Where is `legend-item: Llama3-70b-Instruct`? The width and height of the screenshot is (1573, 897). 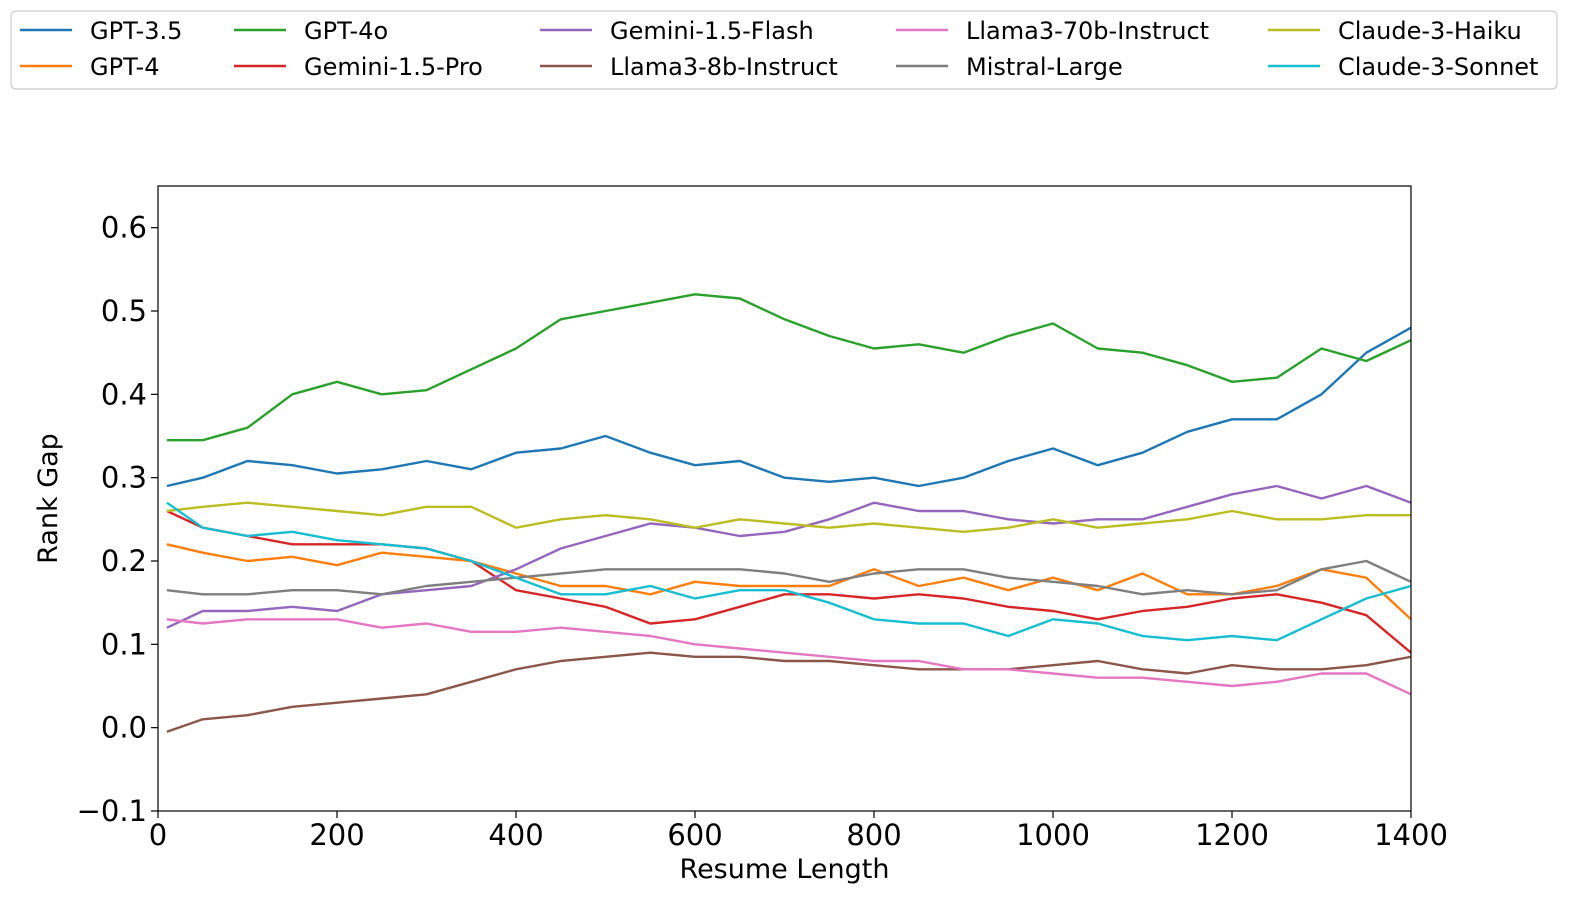 legend-item: Llama3-70b-Instruct is located at coordinates (1052, 31).